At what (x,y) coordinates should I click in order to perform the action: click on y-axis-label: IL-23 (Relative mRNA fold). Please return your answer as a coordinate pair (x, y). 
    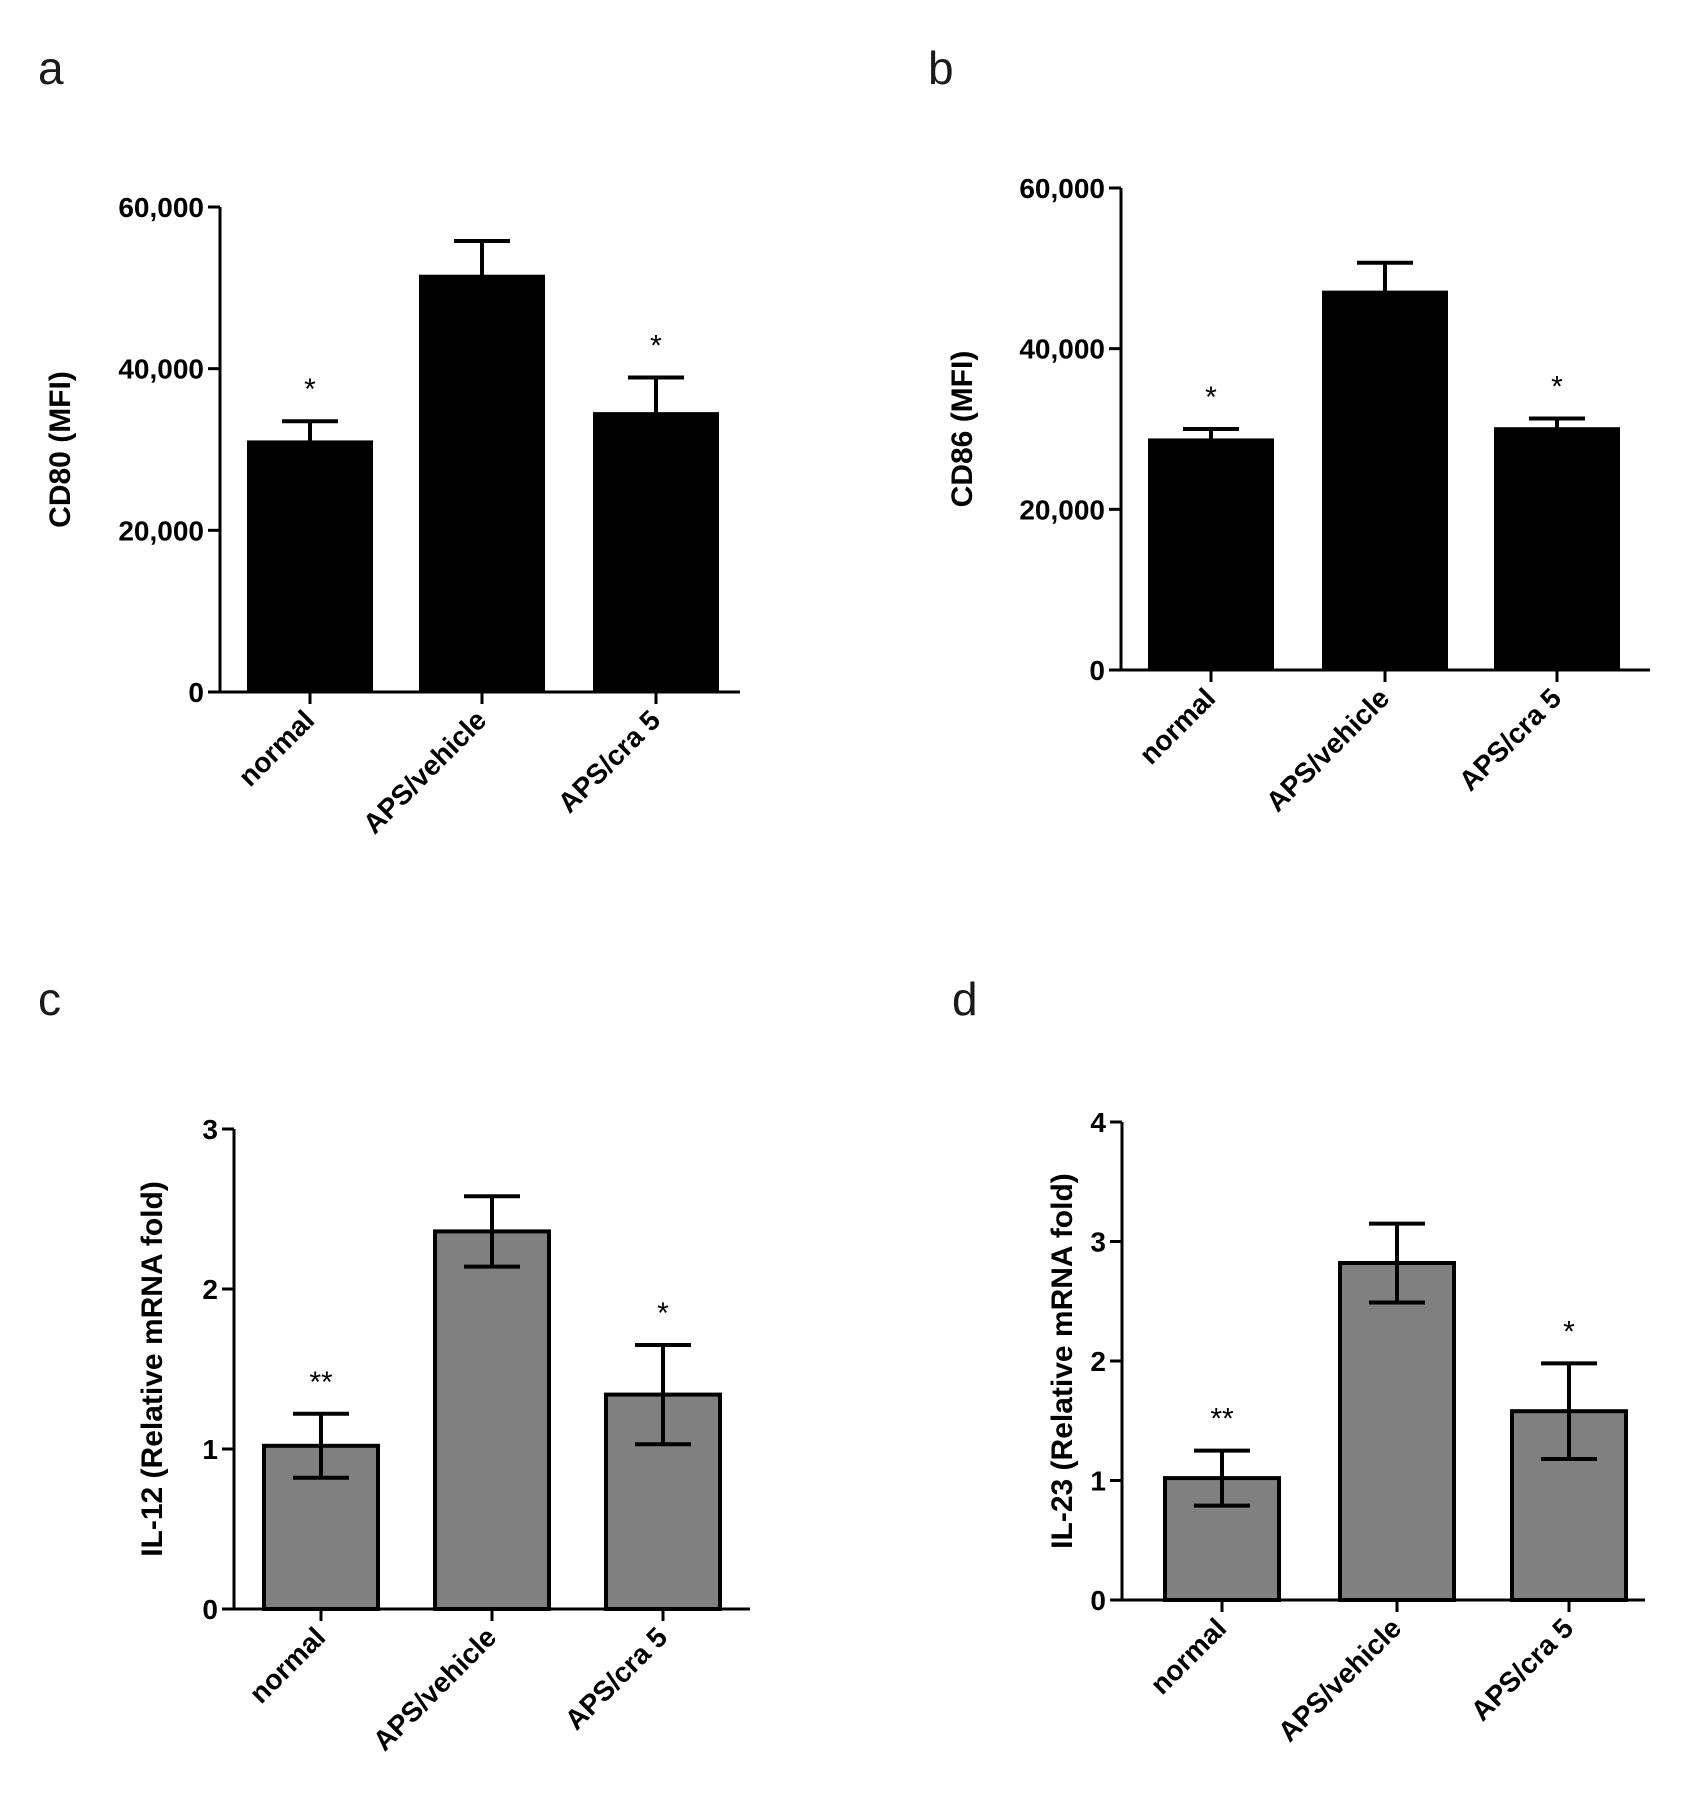
    Looking at the image, I should click on (1062, 1361).